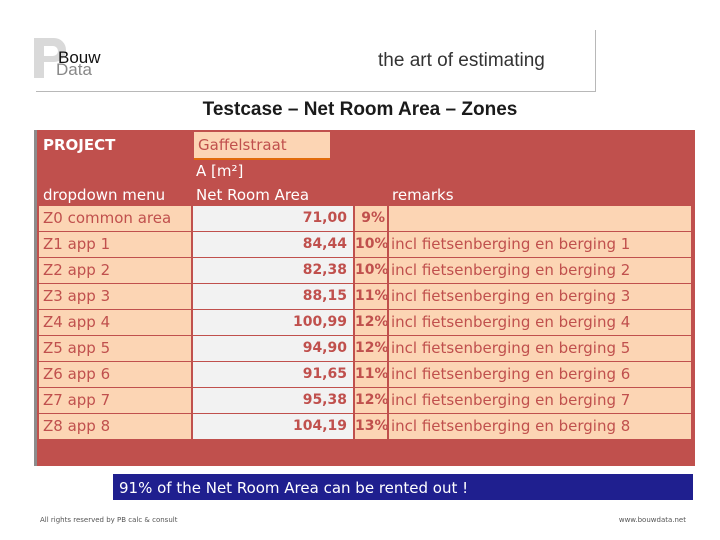 This screenshot has width=720, height=540. What do you see at coordinates (104, 195) in the screenshot?
I see `column-header-dropdown: dropdown menu` at bounding box center [104, 195].